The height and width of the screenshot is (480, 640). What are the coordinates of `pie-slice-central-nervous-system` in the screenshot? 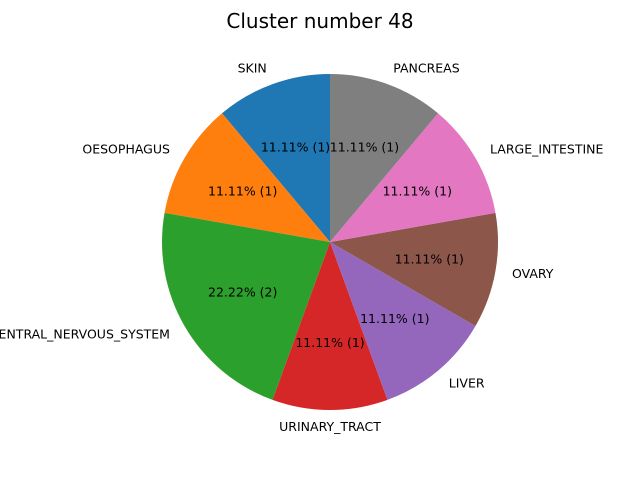 It's located at (246, 306).